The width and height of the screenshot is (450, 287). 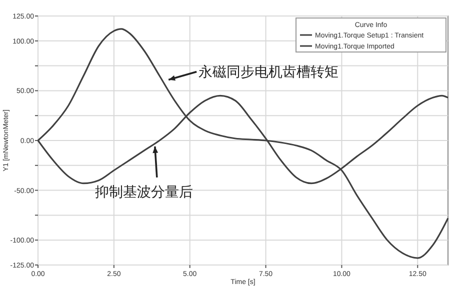 I want to click on annotation: 永磁同步电机齿槽转矩, so click(x=268, y=72).